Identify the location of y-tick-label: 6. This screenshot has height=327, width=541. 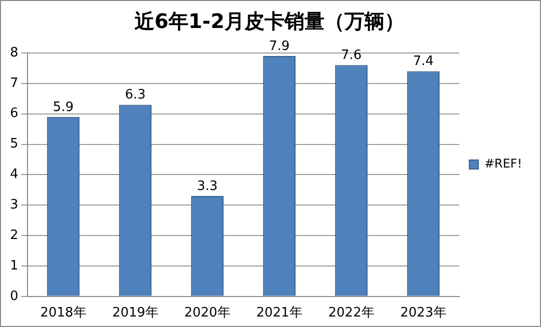
(14, 114).